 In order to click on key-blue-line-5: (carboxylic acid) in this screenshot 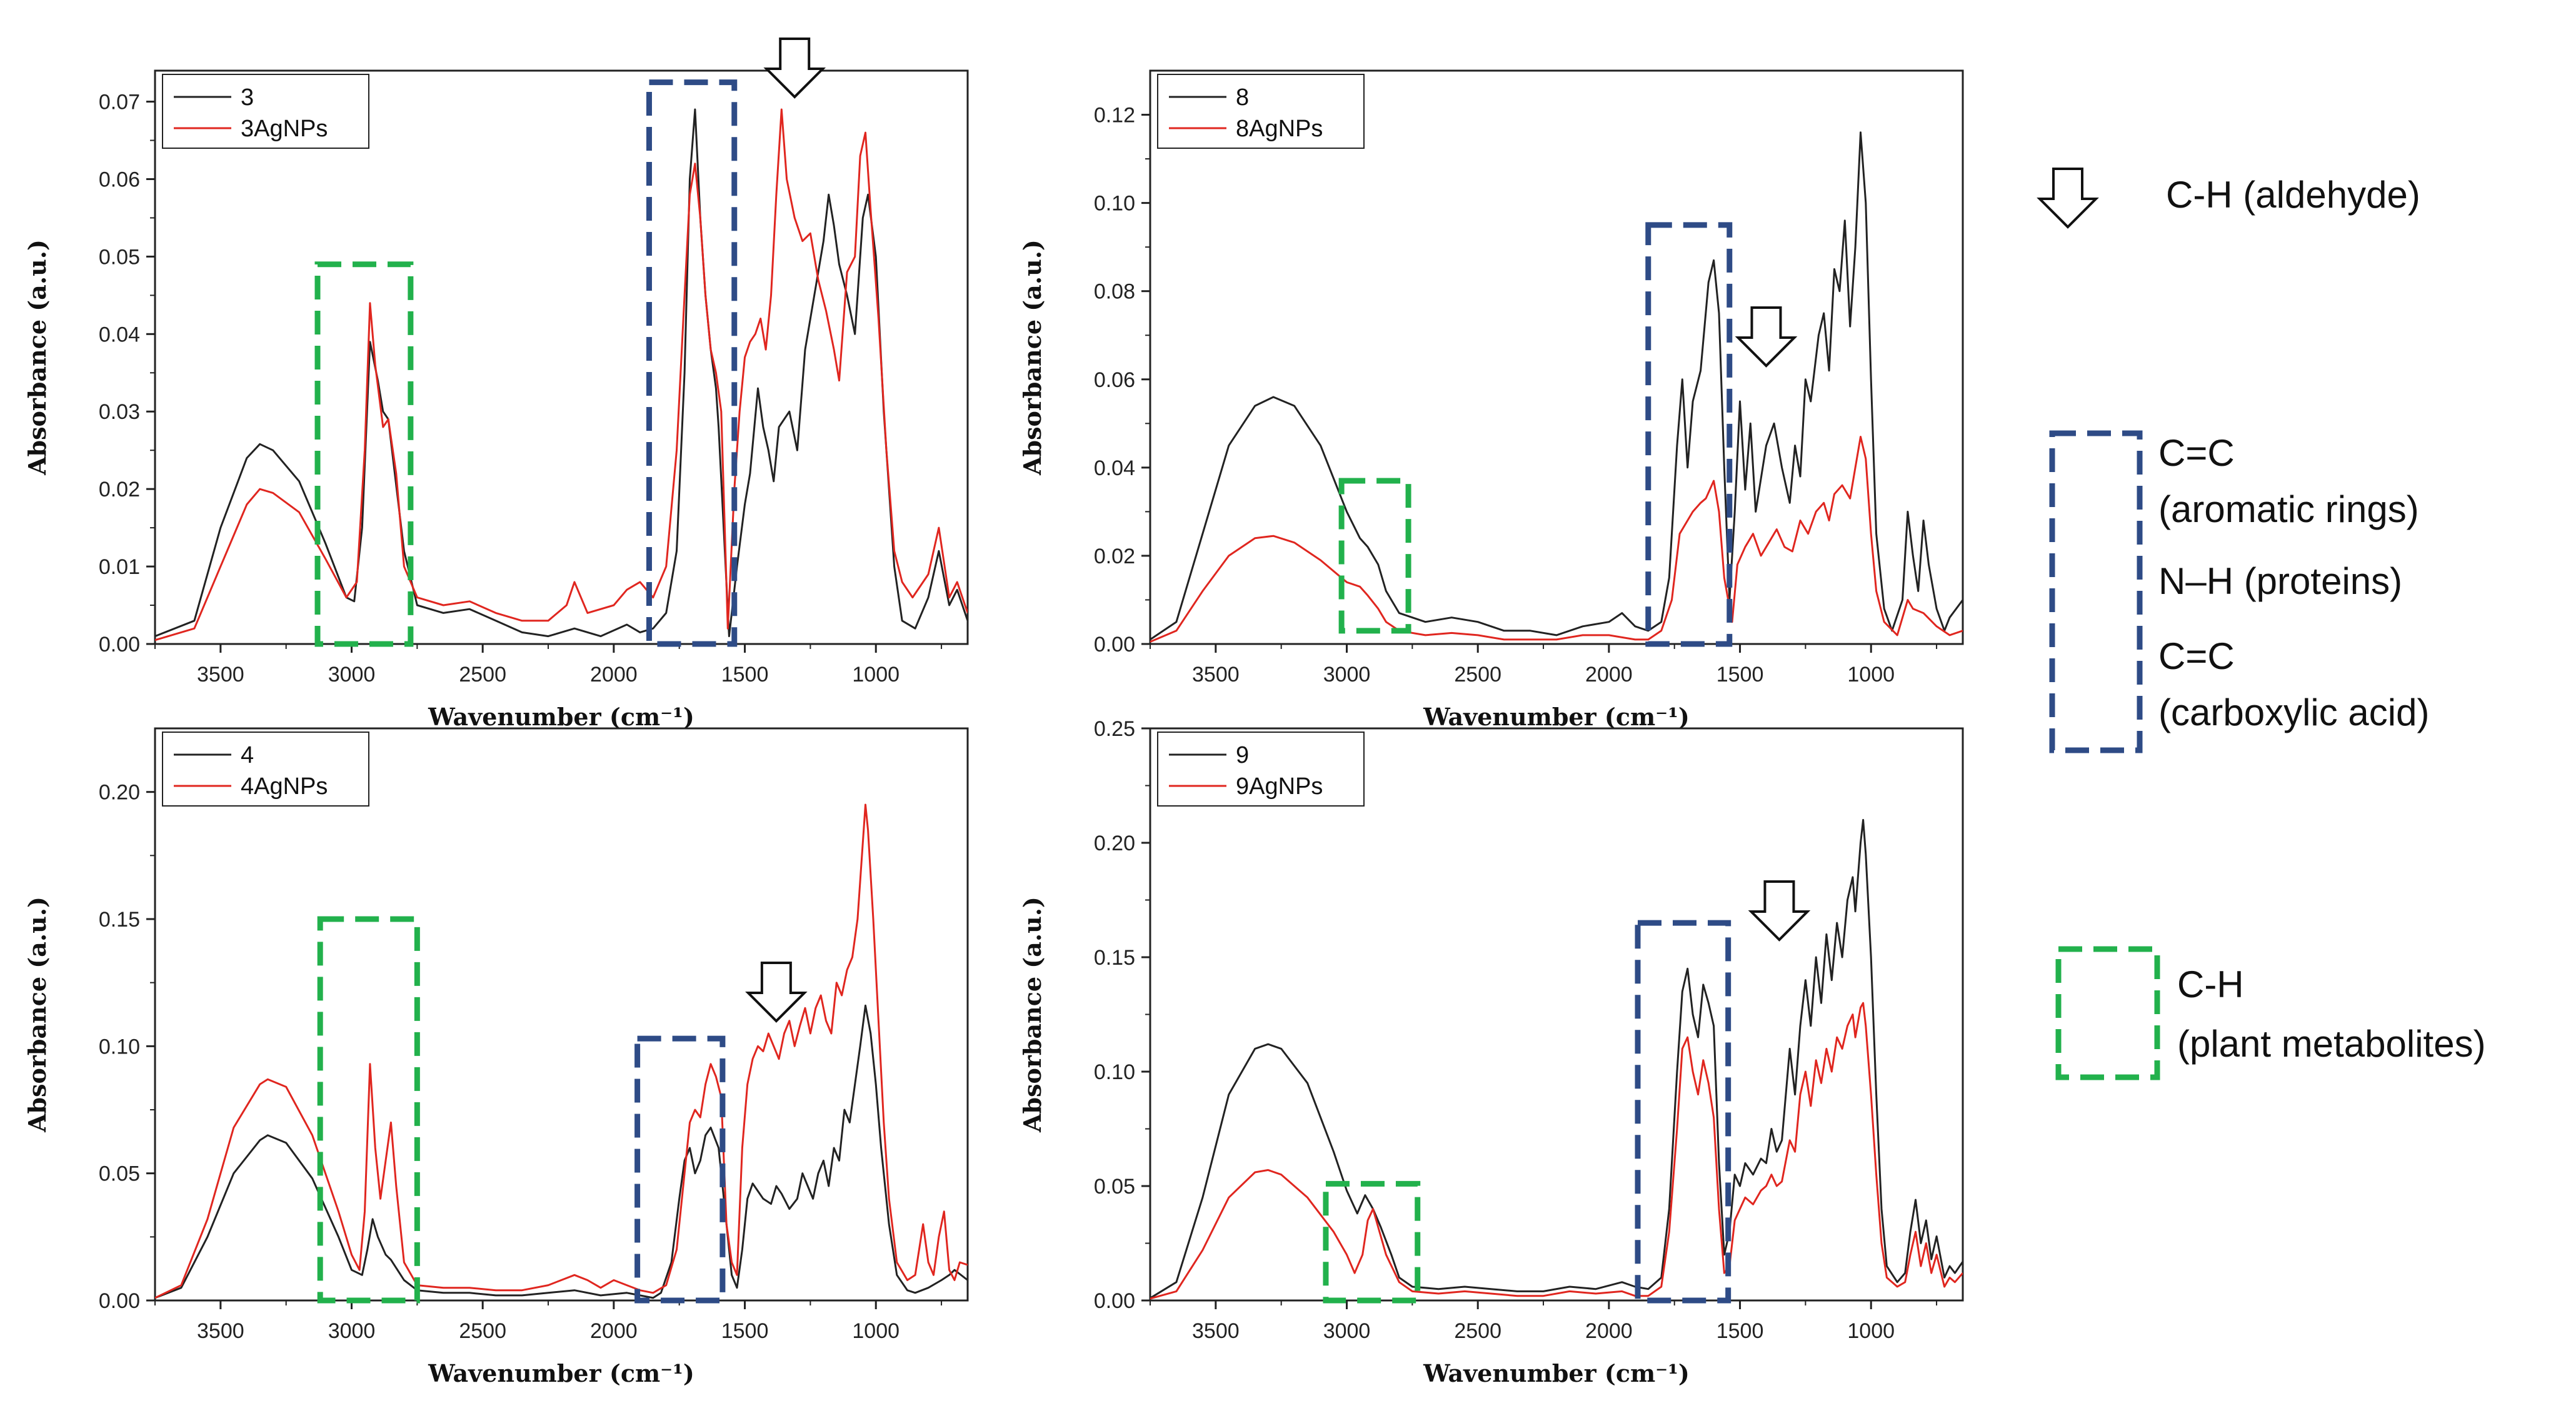, I will do `click(2293, 712)`.